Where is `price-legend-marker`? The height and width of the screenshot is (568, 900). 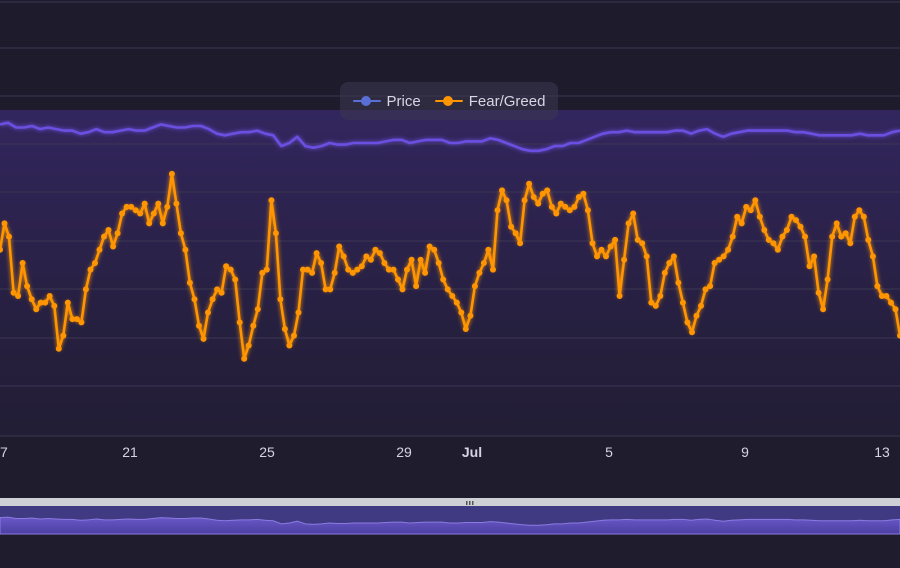 price-legend-marker is located at coordinates (366, 101).